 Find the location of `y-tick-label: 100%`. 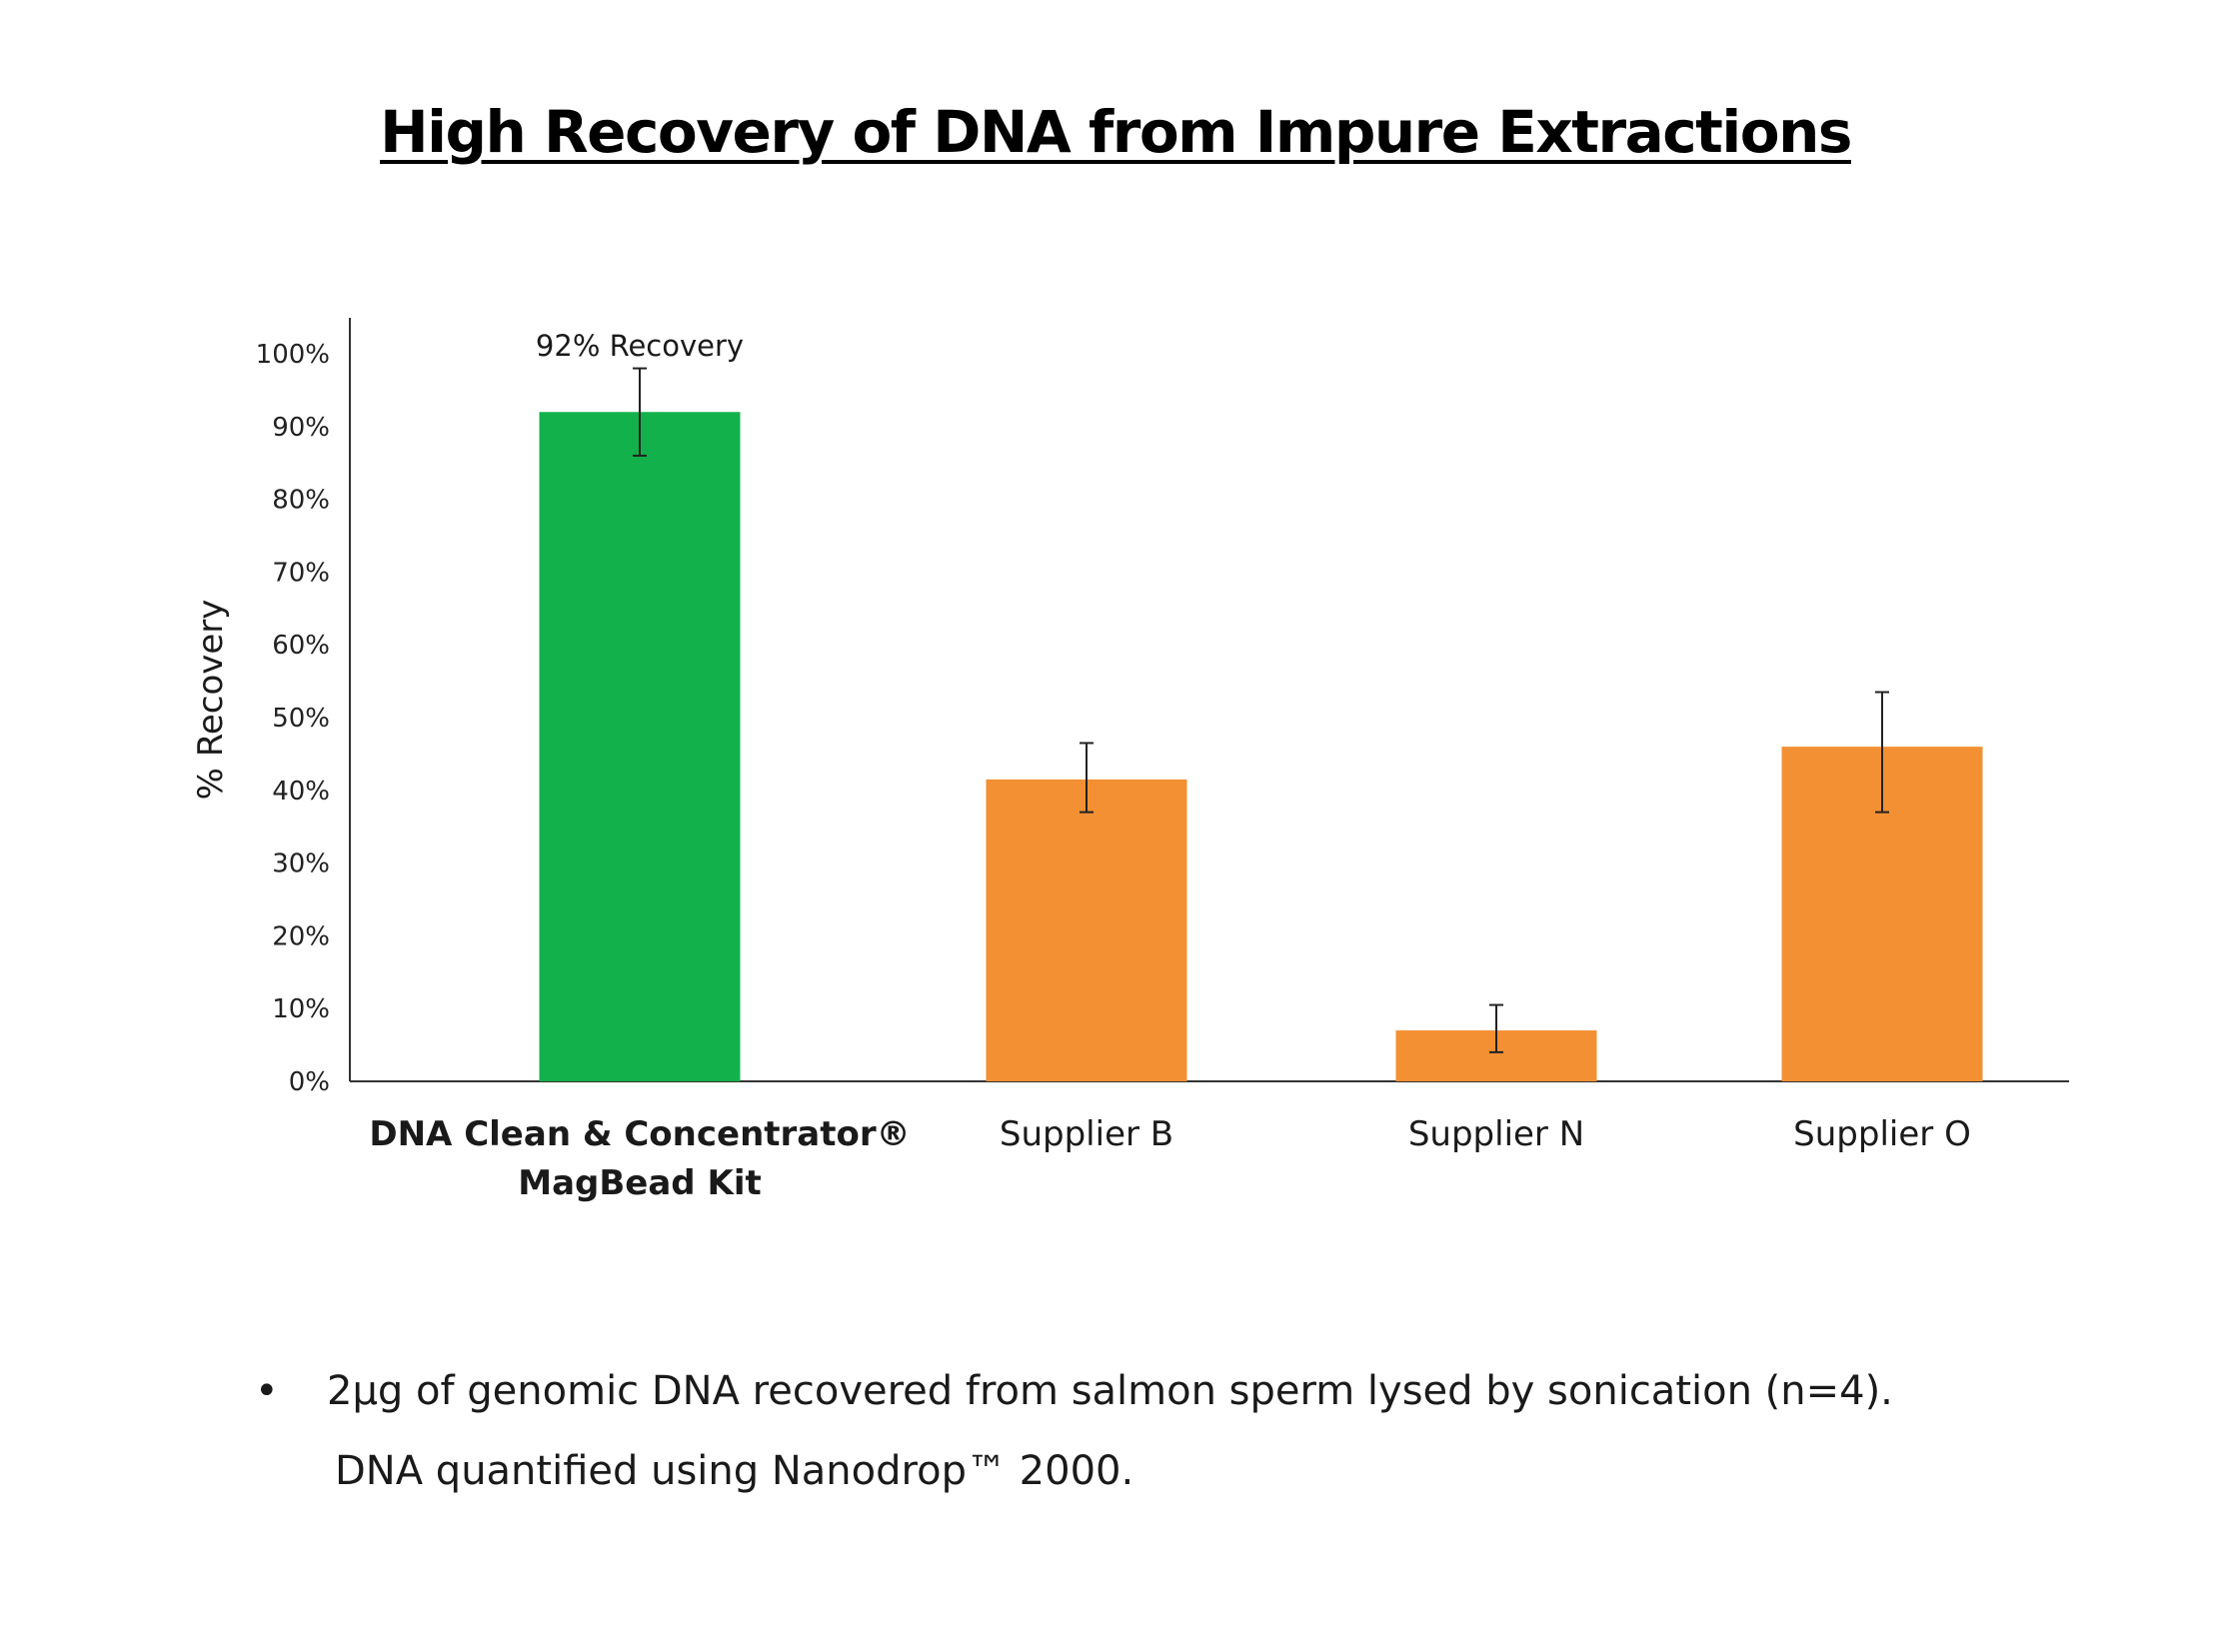

y-tick-label: 100% is located at coordinates (293, 355).